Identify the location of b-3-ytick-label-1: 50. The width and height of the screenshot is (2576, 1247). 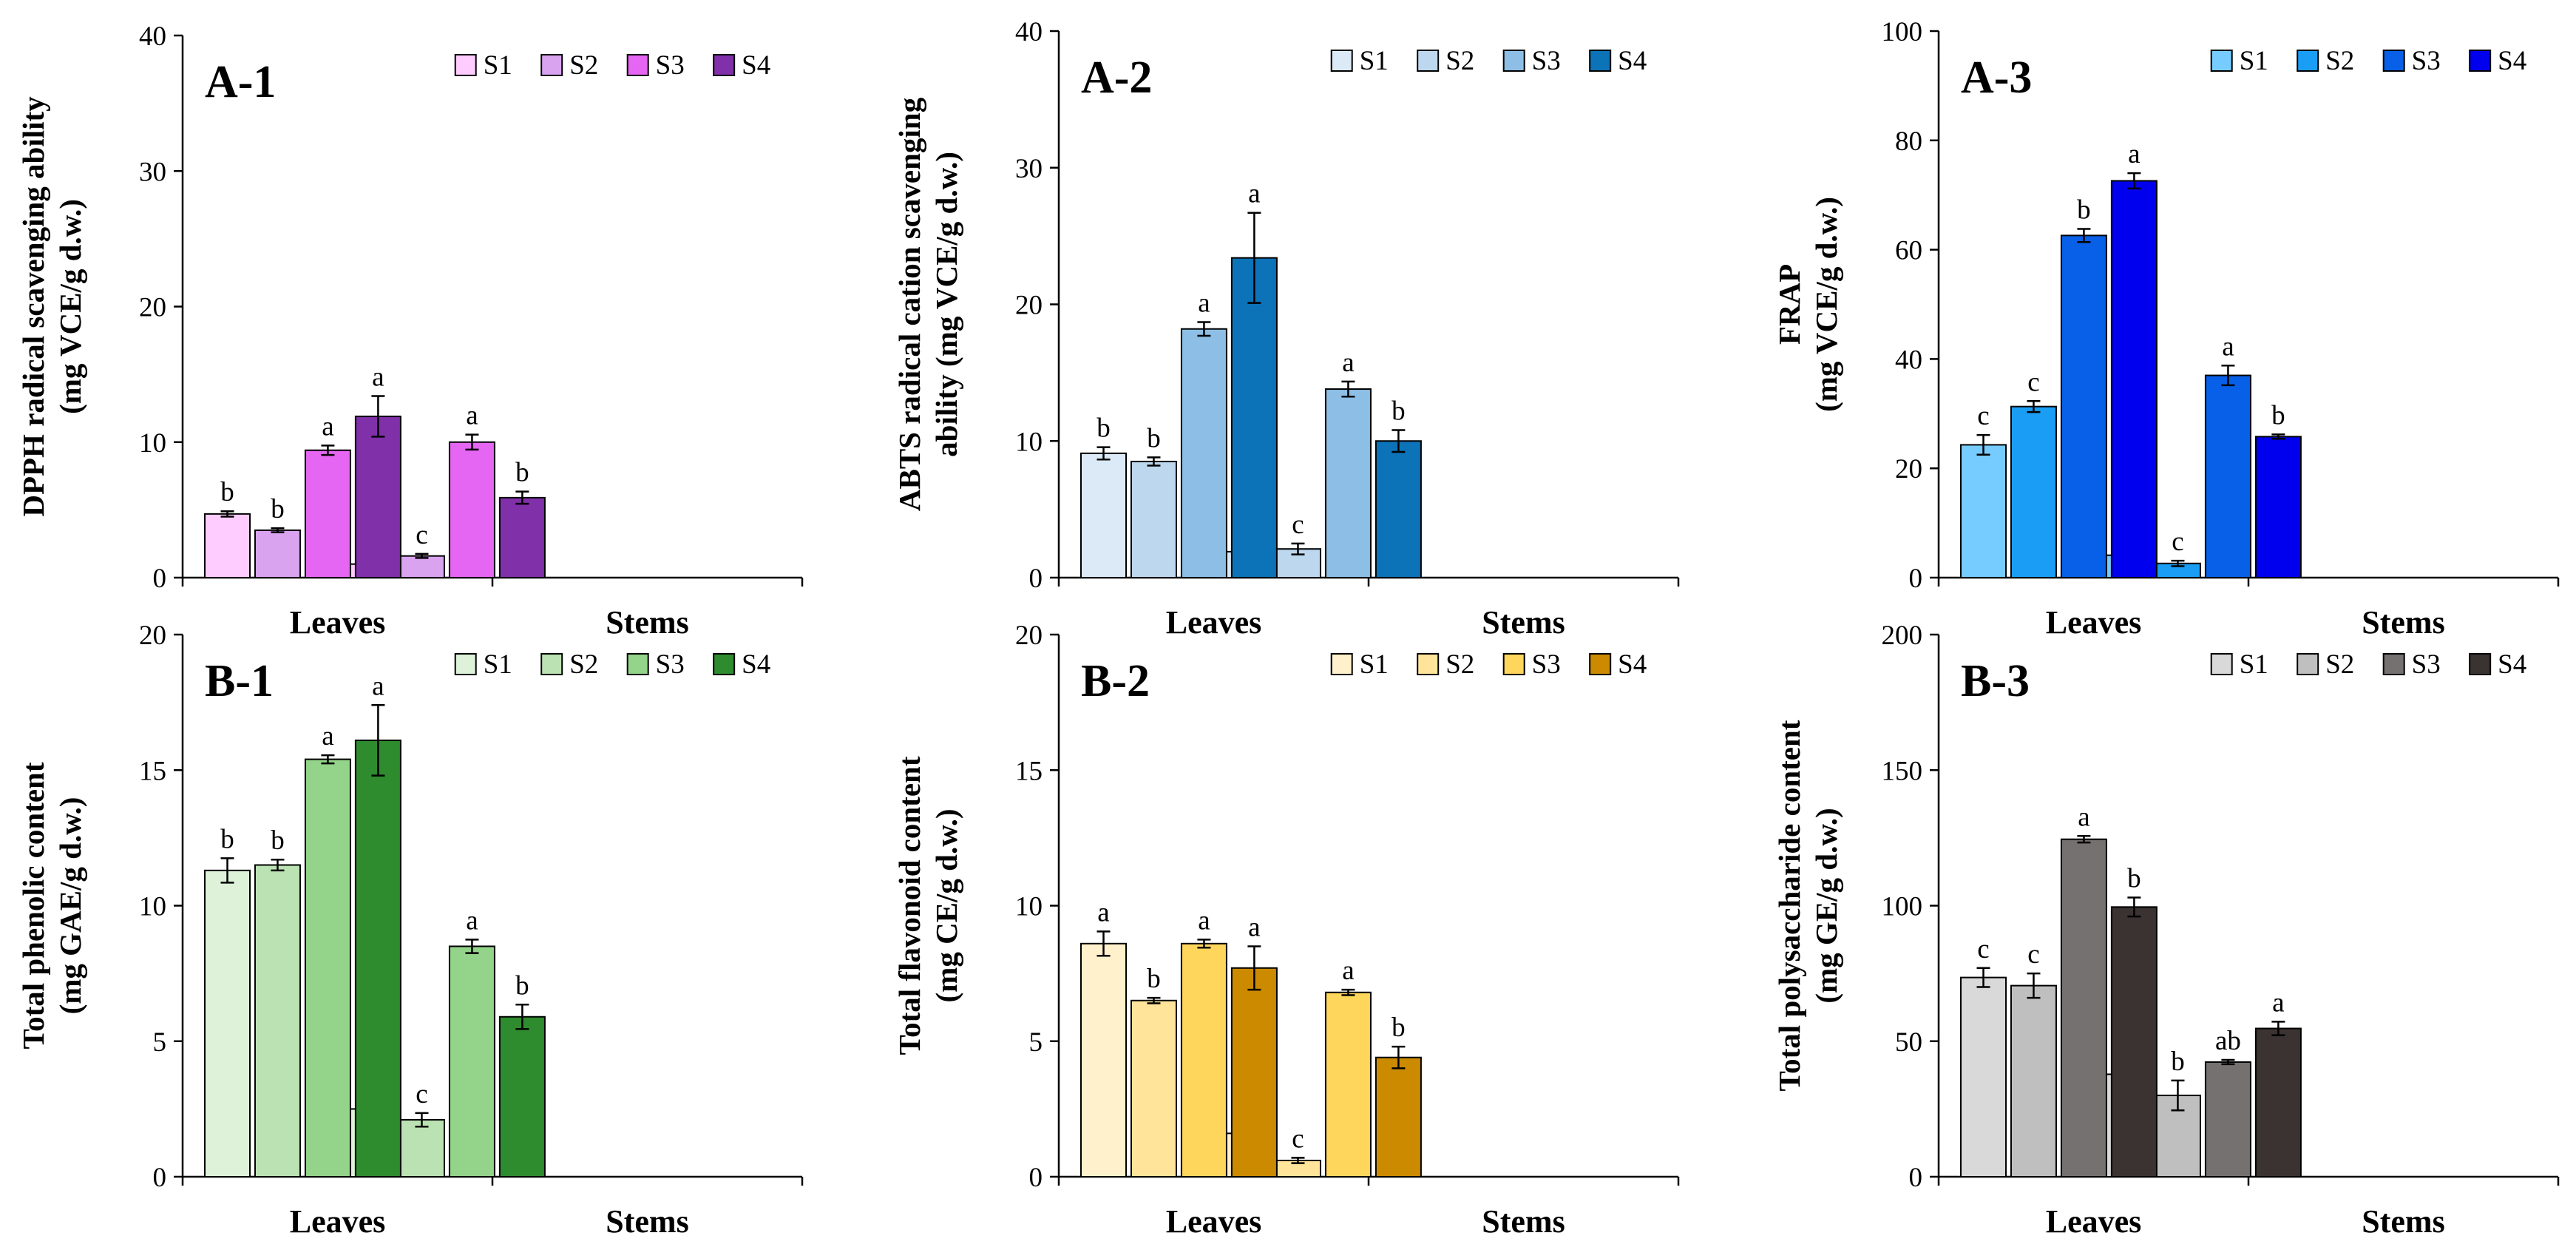
(1908, 1042).